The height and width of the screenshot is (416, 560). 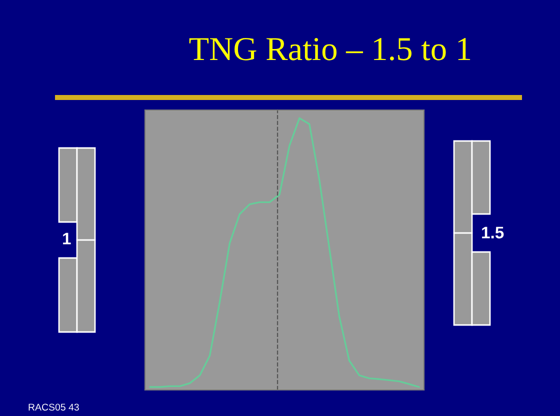 I want to click on text: 1, so click(x=67, y=238).